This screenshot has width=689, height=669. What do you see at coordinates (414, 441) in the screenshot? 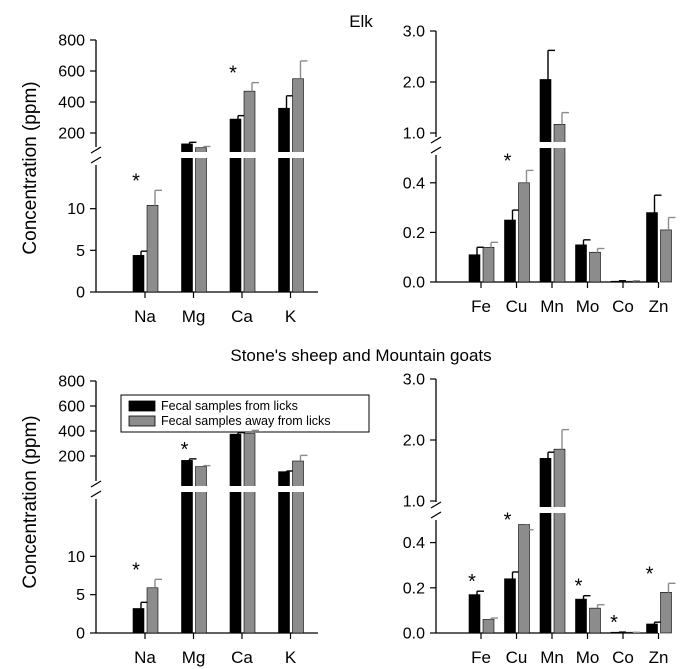
I see `y-tick-label: 2.0` at bounding box center [414, 441].